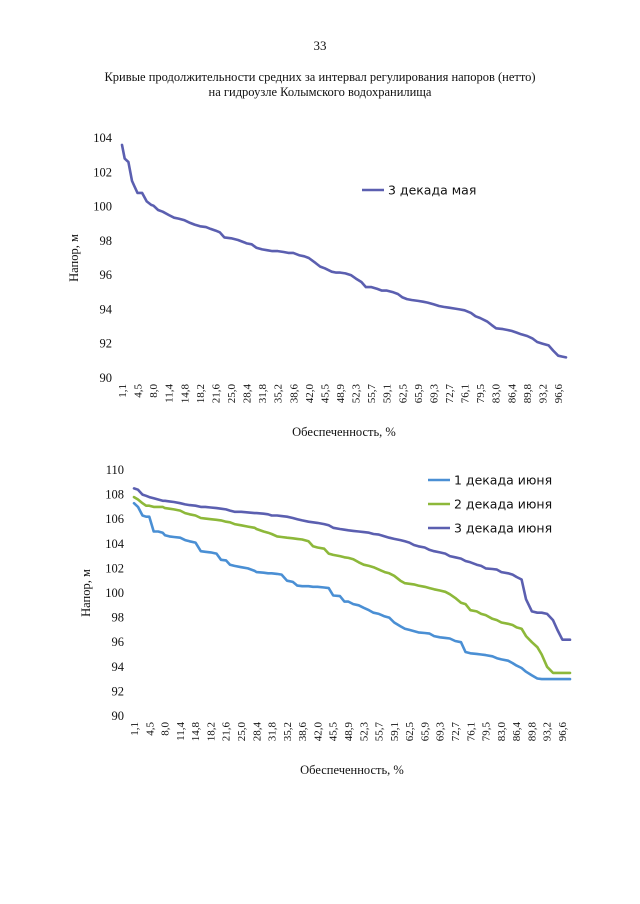 The height and width of the screenshot is (904, 640). I want to click on legend-label-2: 2 декада июня, so click(503, 504).